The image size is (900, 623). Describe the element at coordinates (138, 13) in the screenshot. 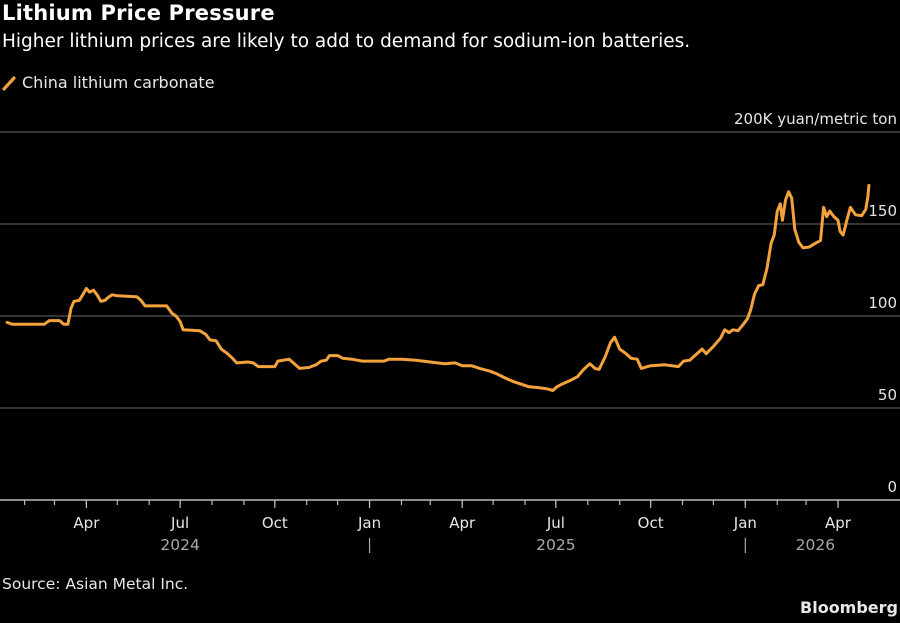

I see `chart-title: Lithium Price Pressure` at that location.